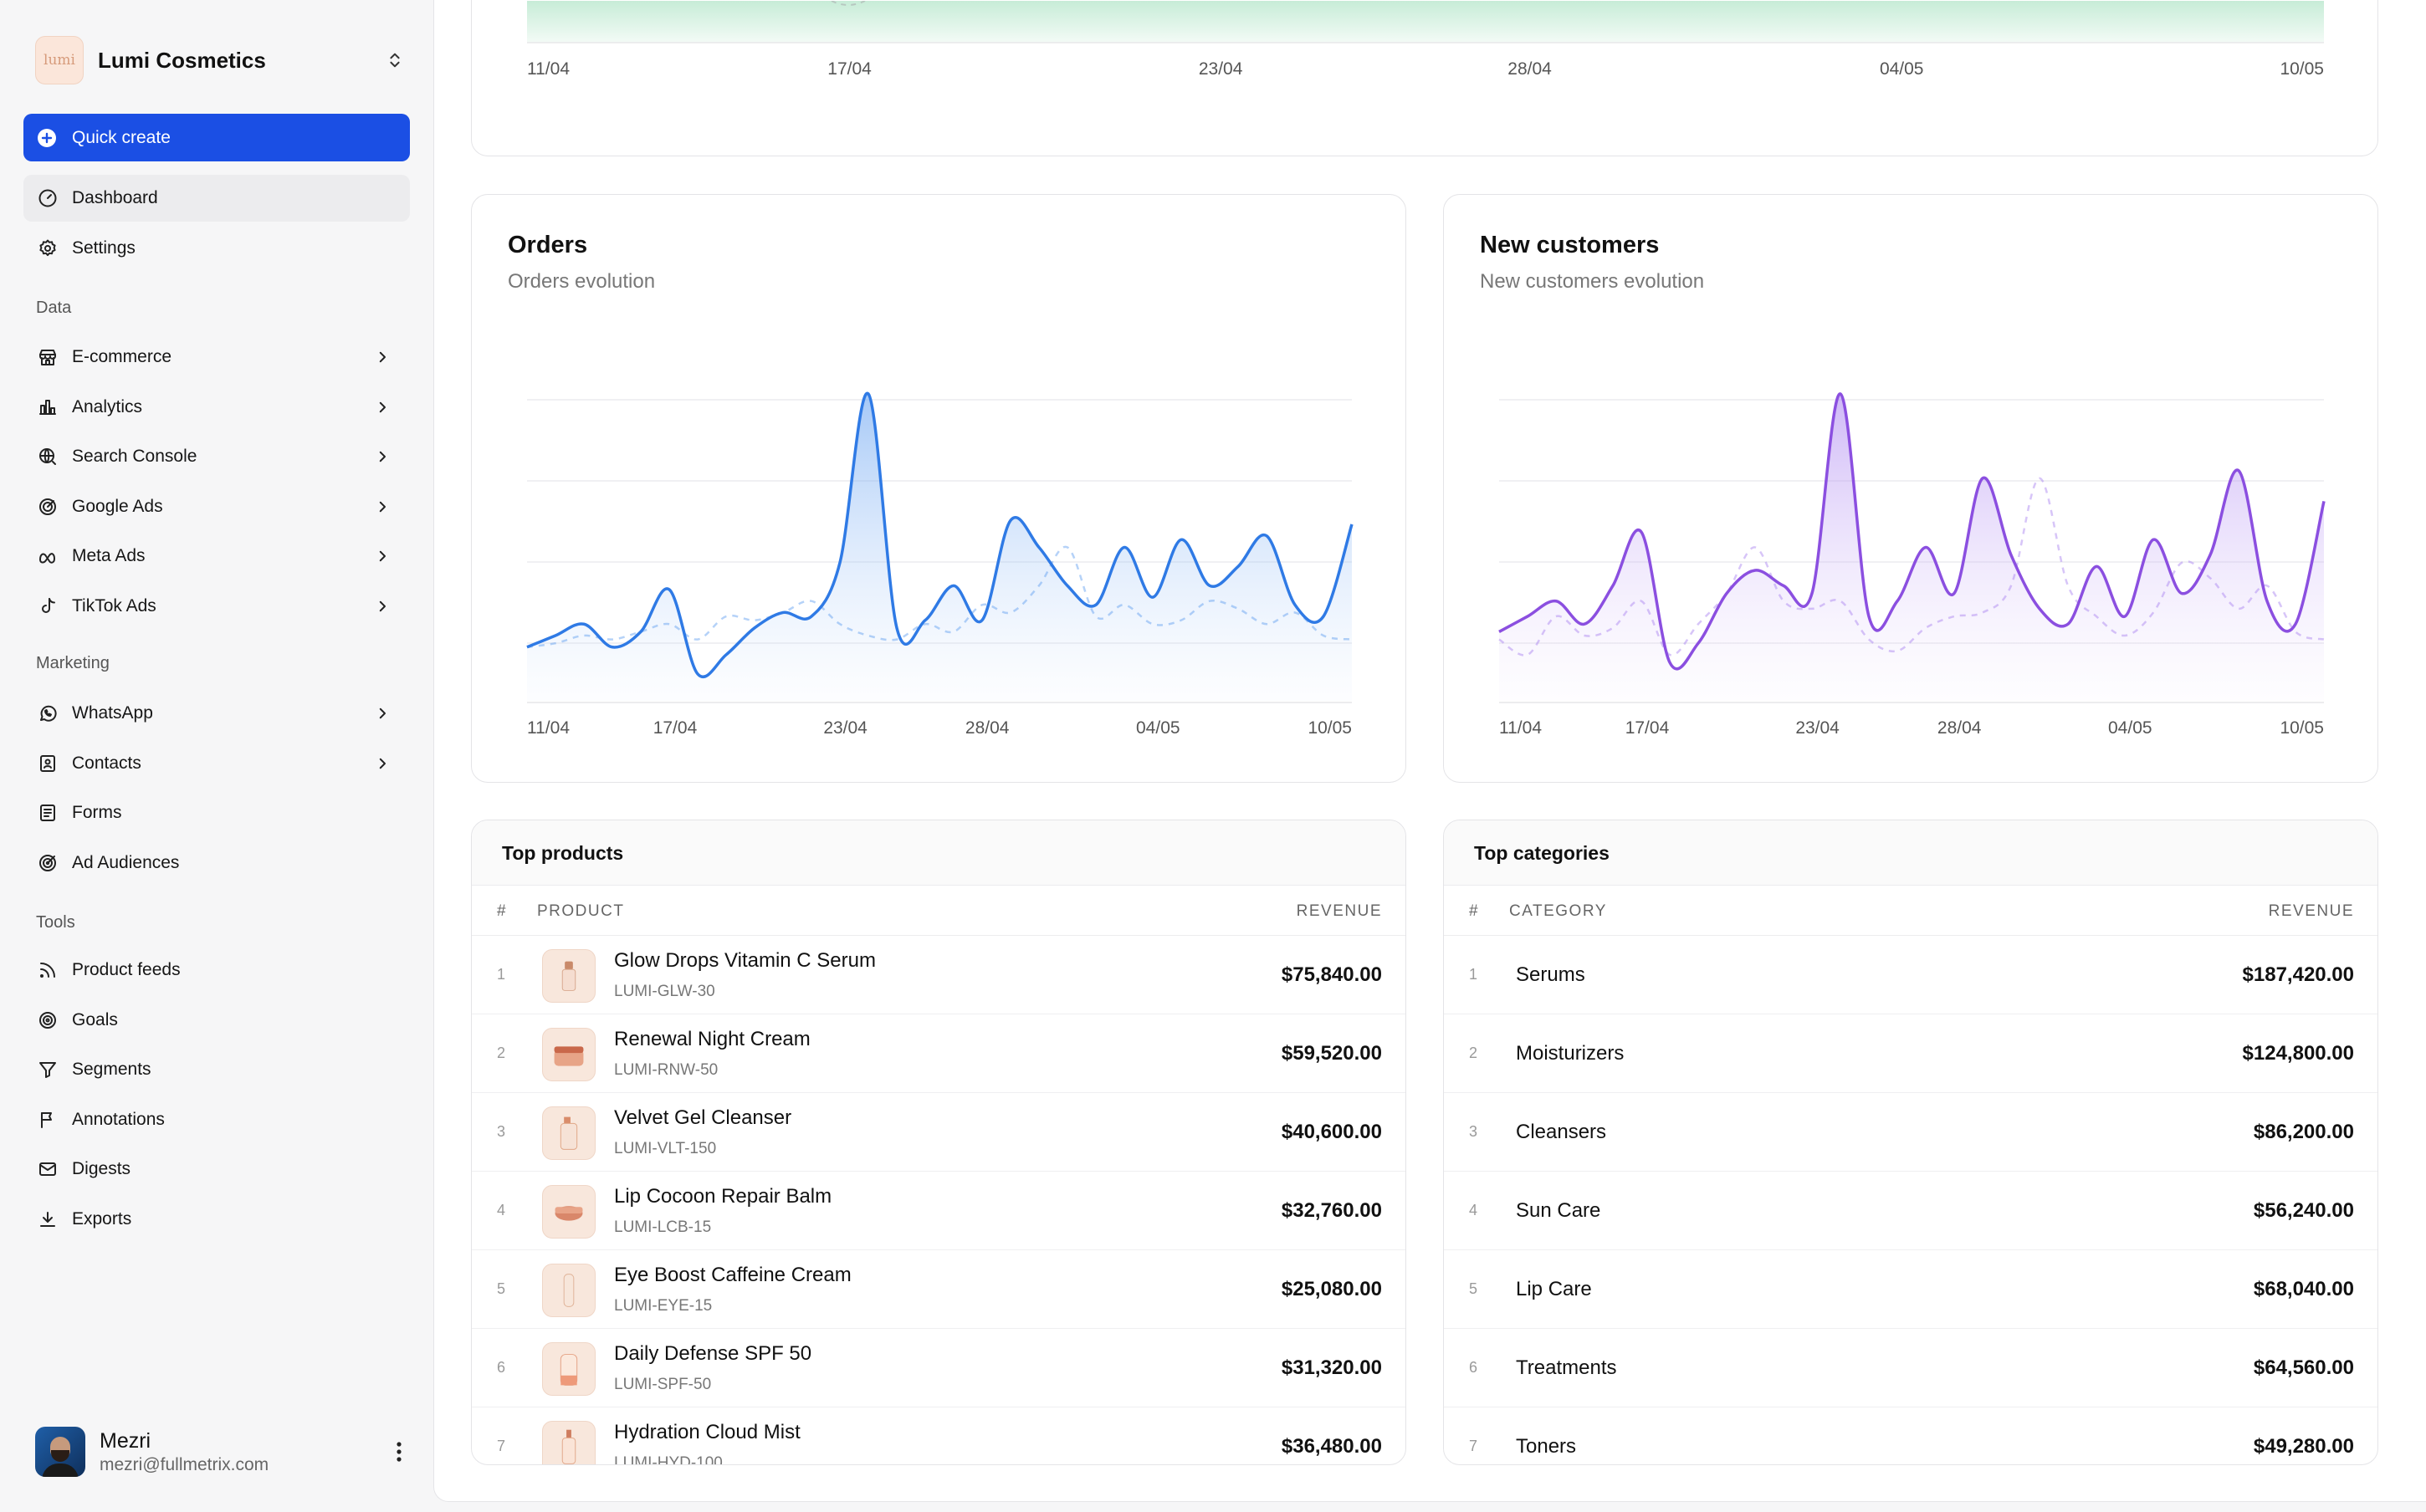 This screenshot has width=2426, height=1512. Describe the element at coordinates (581, 911) in the screenshot. I see `col-product: PRODUCT` at that location.